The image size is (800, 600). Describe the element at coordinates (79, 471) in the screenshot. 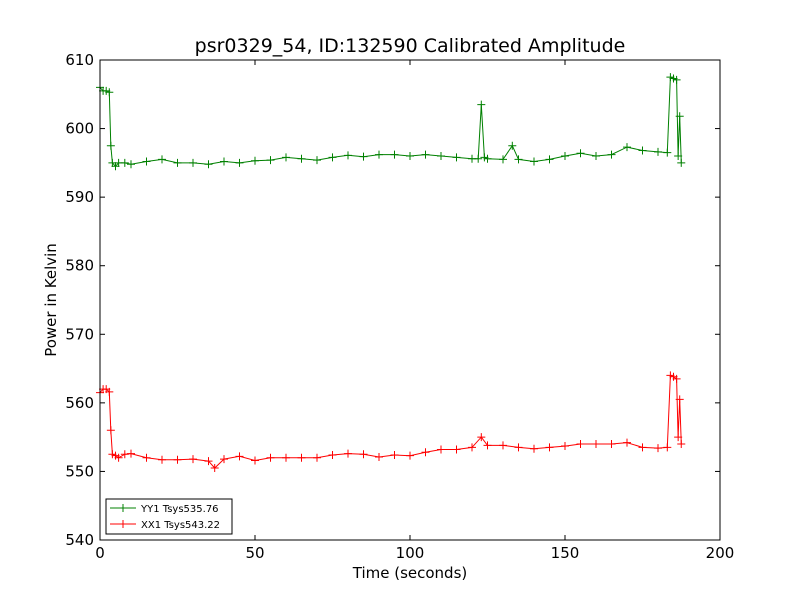

I see `y-tick-label: 550` at that location.